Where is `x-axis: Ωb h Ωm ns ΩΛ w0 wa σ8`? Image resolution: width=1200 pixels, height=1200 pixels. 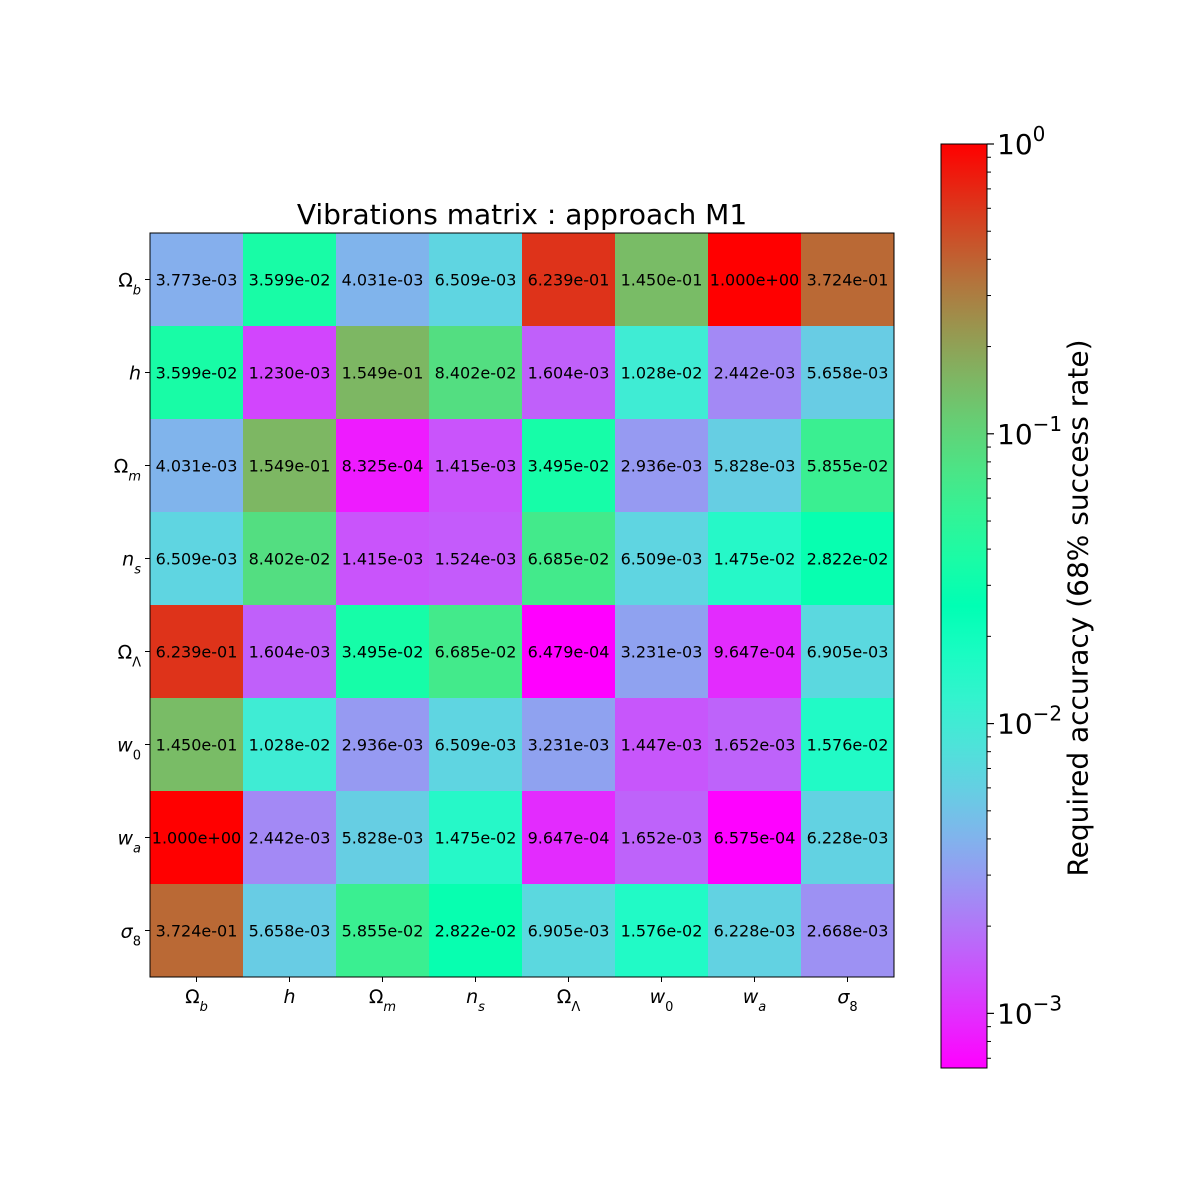 x-axis: Ωb h Ωm ns ΩΛ w0 wa σ8 is located at coordinates (521, 996).